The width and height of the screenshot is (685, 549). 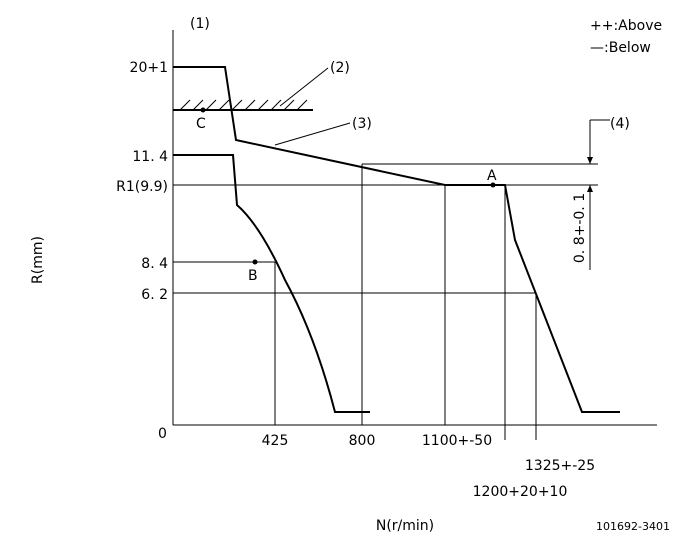 What do you see at coordinates (154, 295) in the screenshot?
I see `label: 6. 2` at bounding box center [154, 295].